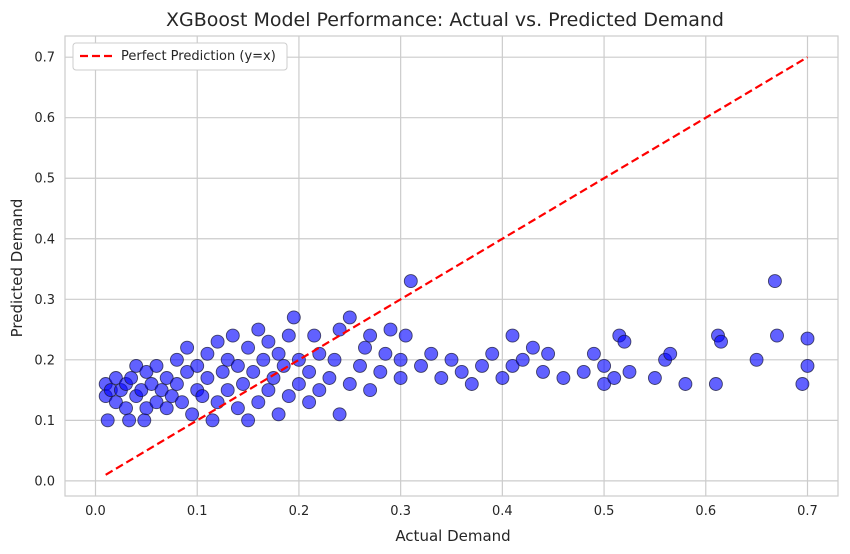 This screenshot has height=554, width=850. I want to click on legend-label: Perfect Prediction (y=x), so click(198, 56).